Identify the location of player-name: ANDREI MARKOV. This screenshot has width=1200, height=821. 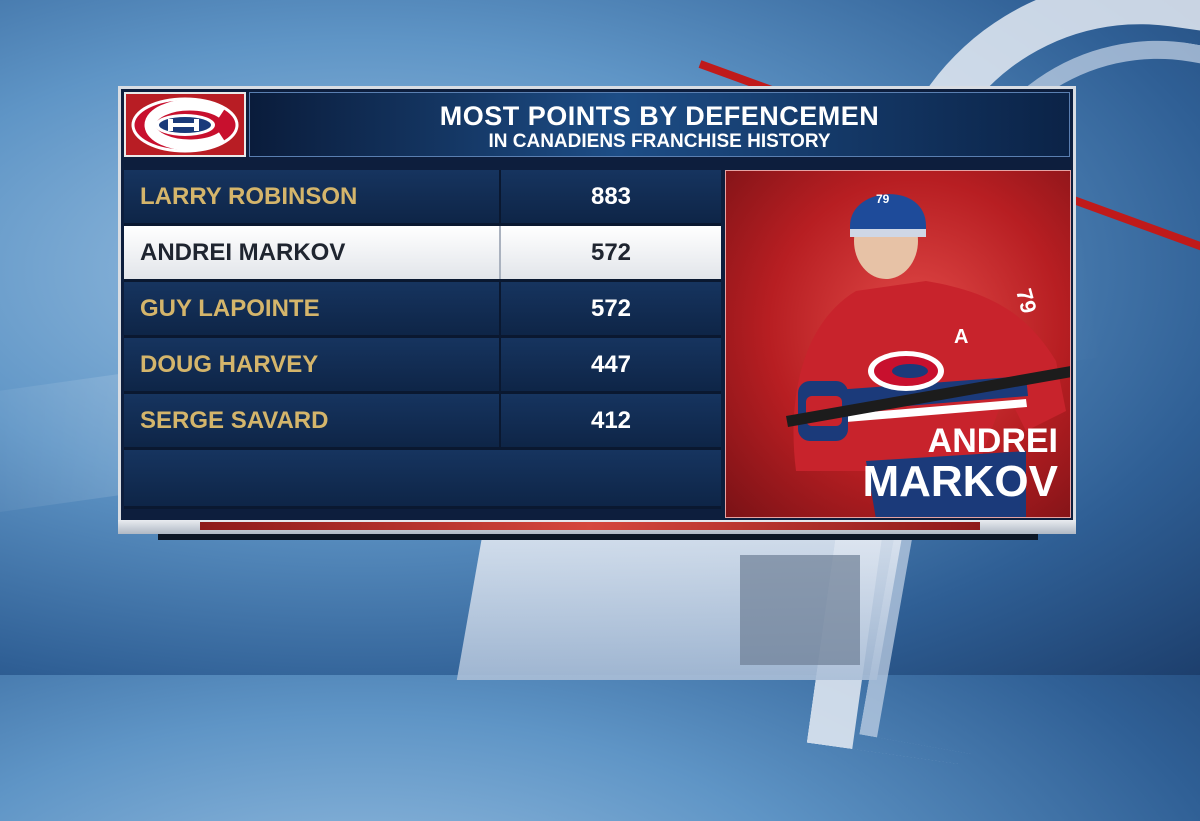
(243, 252).